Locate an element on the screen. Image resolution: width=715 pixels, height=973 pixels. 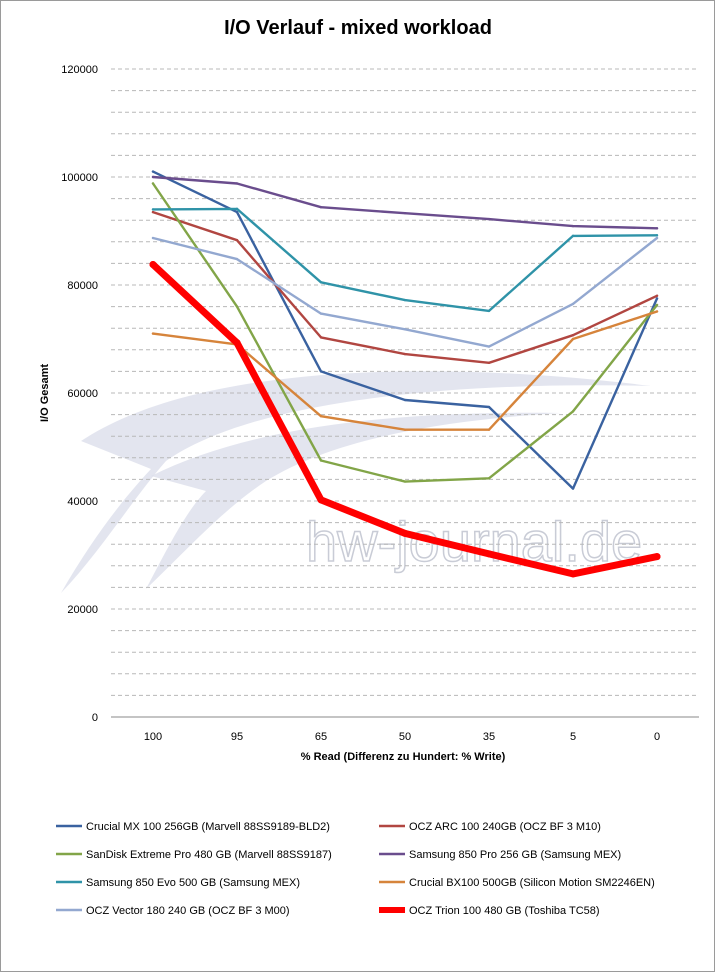
y-tick-label: 60000 is located at coordinates (82, 394).